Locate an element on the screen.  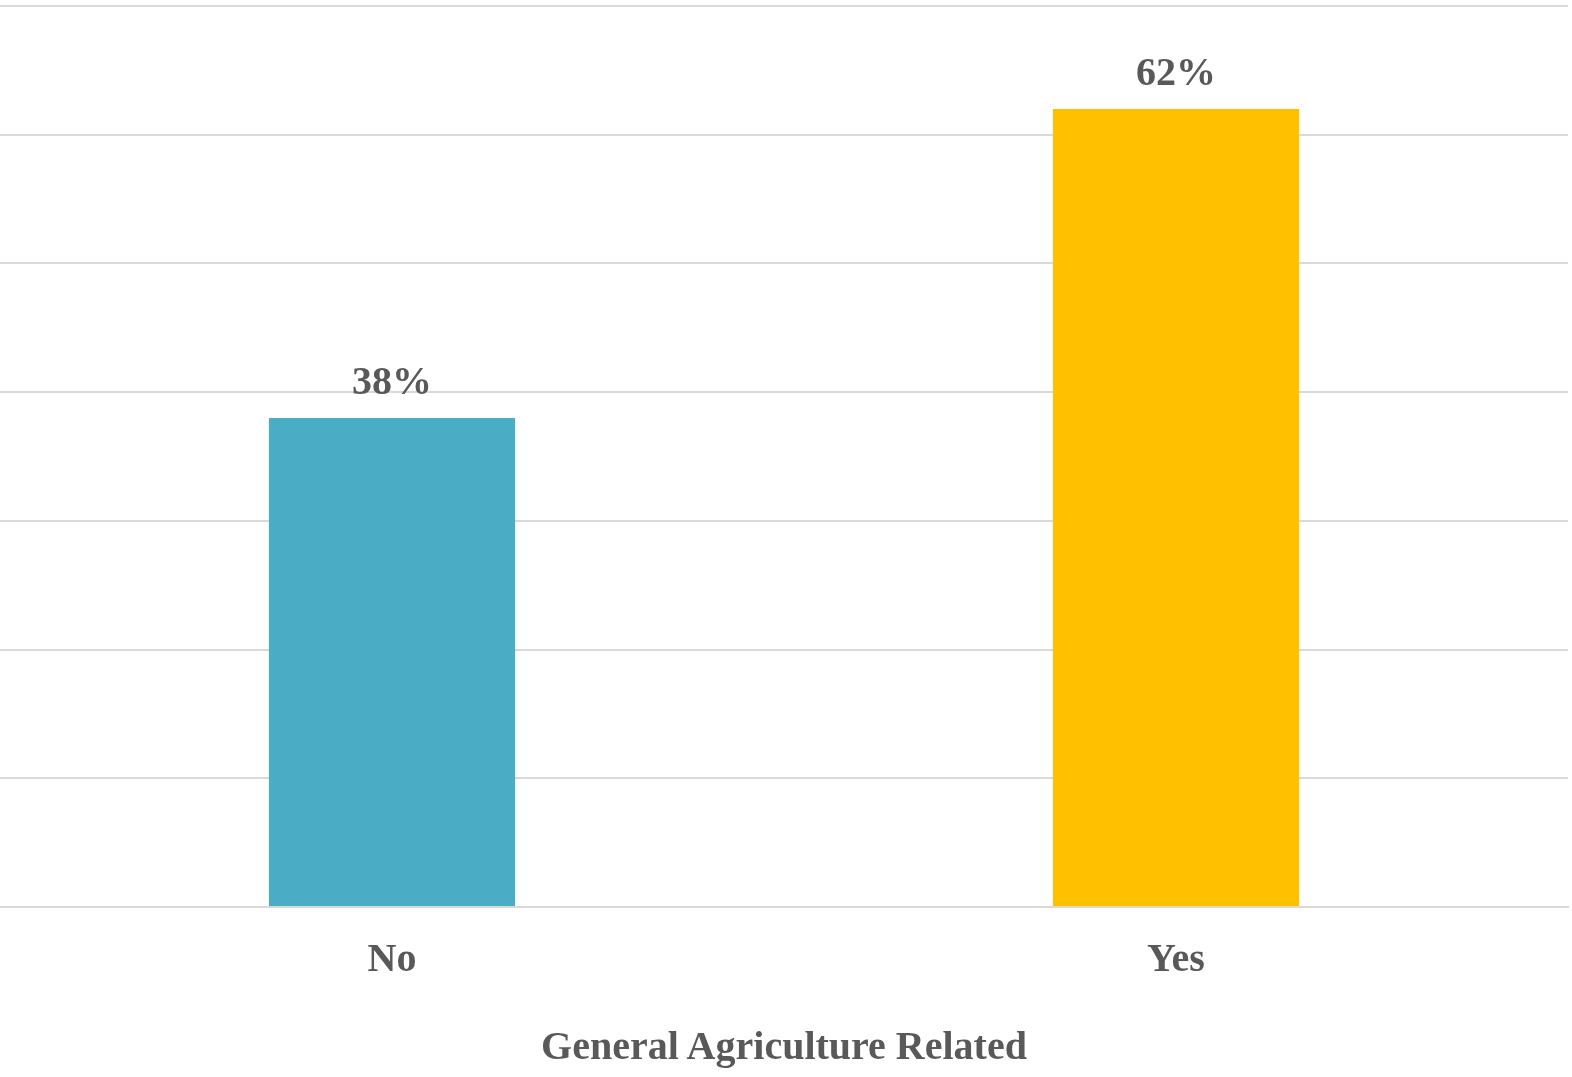
data-label: 62% is located at coordinates (1176, 72).